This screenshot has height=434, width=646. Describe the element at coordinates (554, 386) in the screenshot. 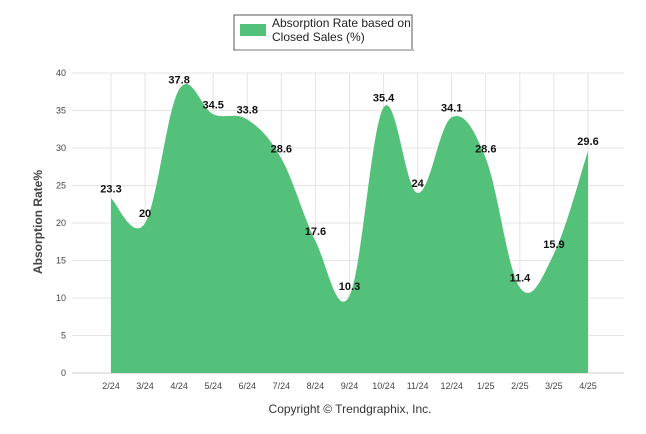

I see `x-tick-label: 3/25` at that location.